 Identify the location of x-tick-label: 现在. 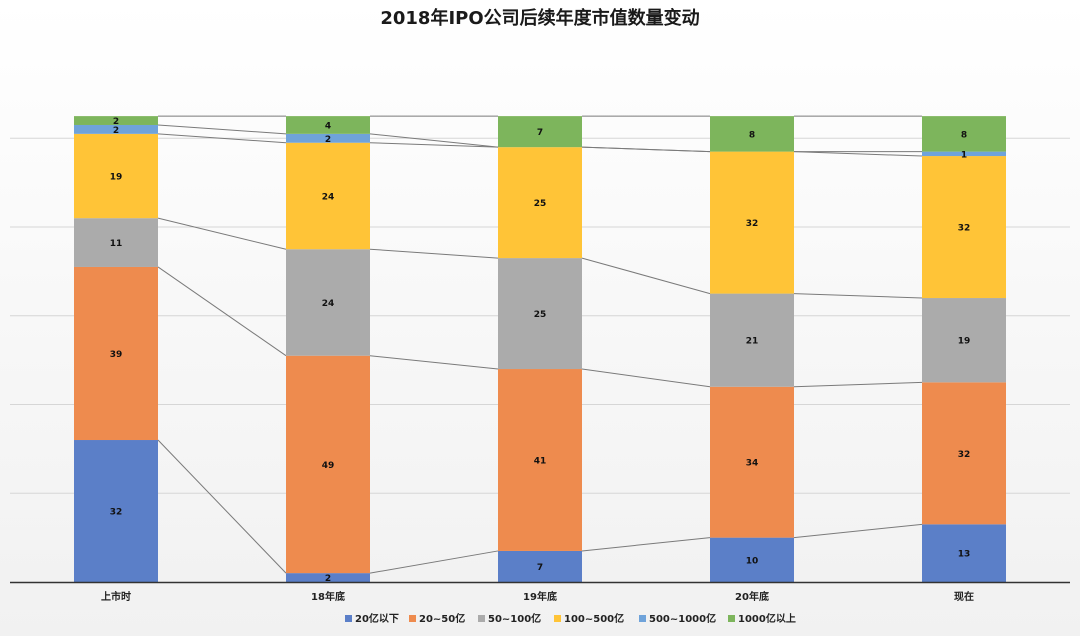
(964, 596).